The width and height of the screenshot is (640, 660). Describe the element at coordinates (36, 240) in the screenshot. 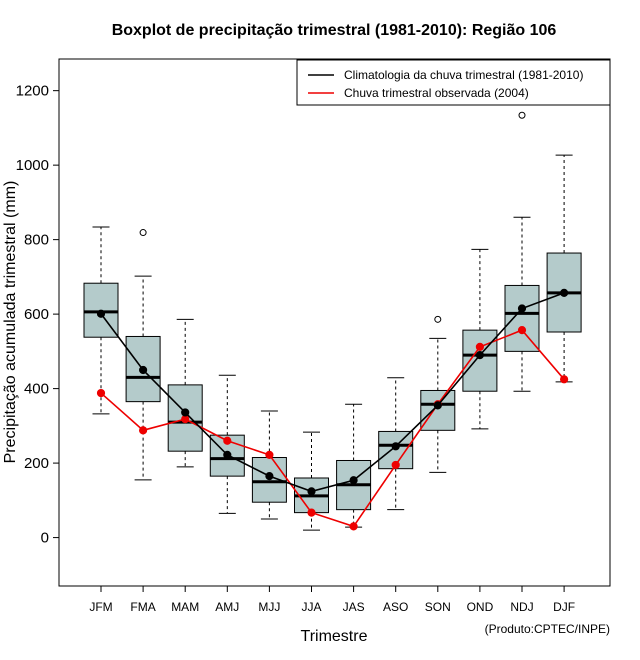

I see `y-tick-label: 800` at that location.